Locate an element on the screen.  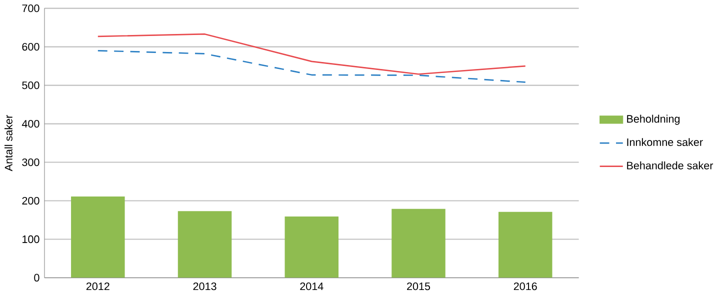
y-tick-label: 100 is located at coordinates (31, 240).